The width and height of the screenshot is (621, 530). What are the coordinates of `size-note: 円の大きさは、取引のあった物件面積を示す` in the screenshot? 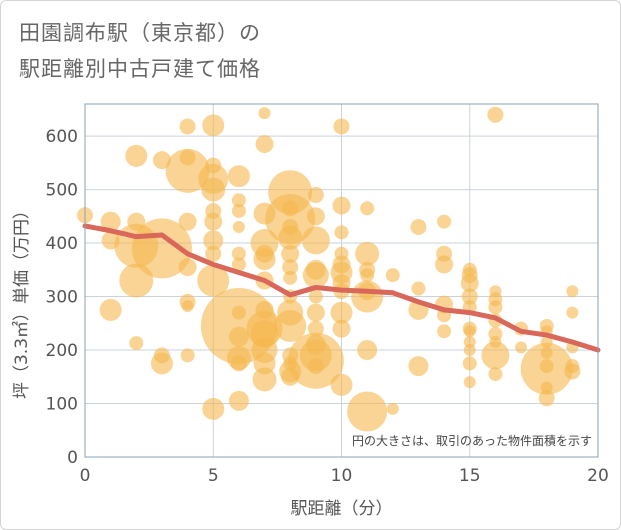 It's located at (472, 440).